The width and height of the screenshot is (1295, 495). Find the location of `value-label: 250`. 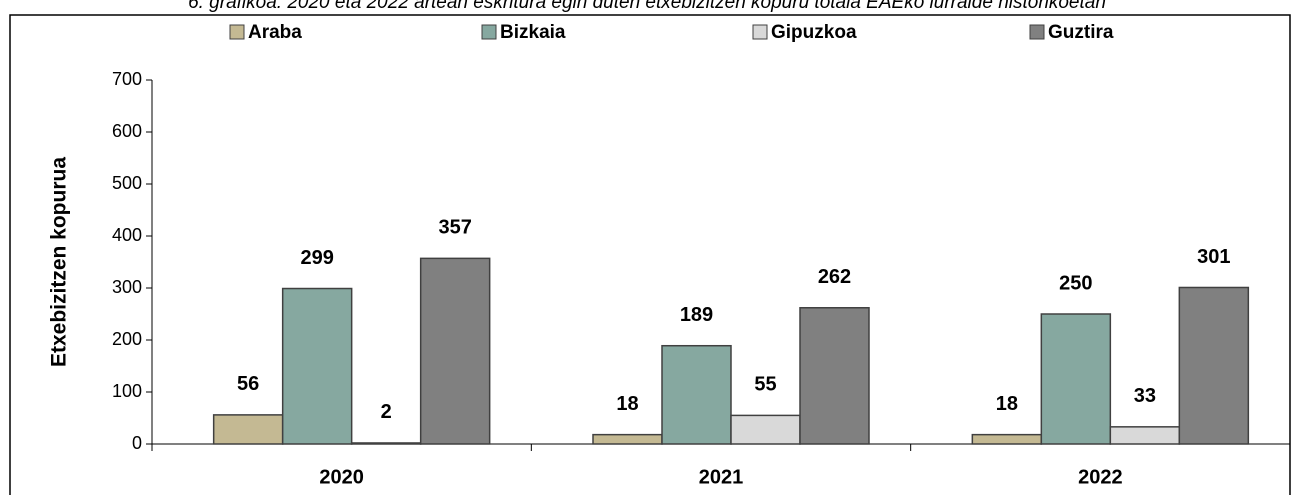

value-label: 250 is located at coordinates (1075, 283).